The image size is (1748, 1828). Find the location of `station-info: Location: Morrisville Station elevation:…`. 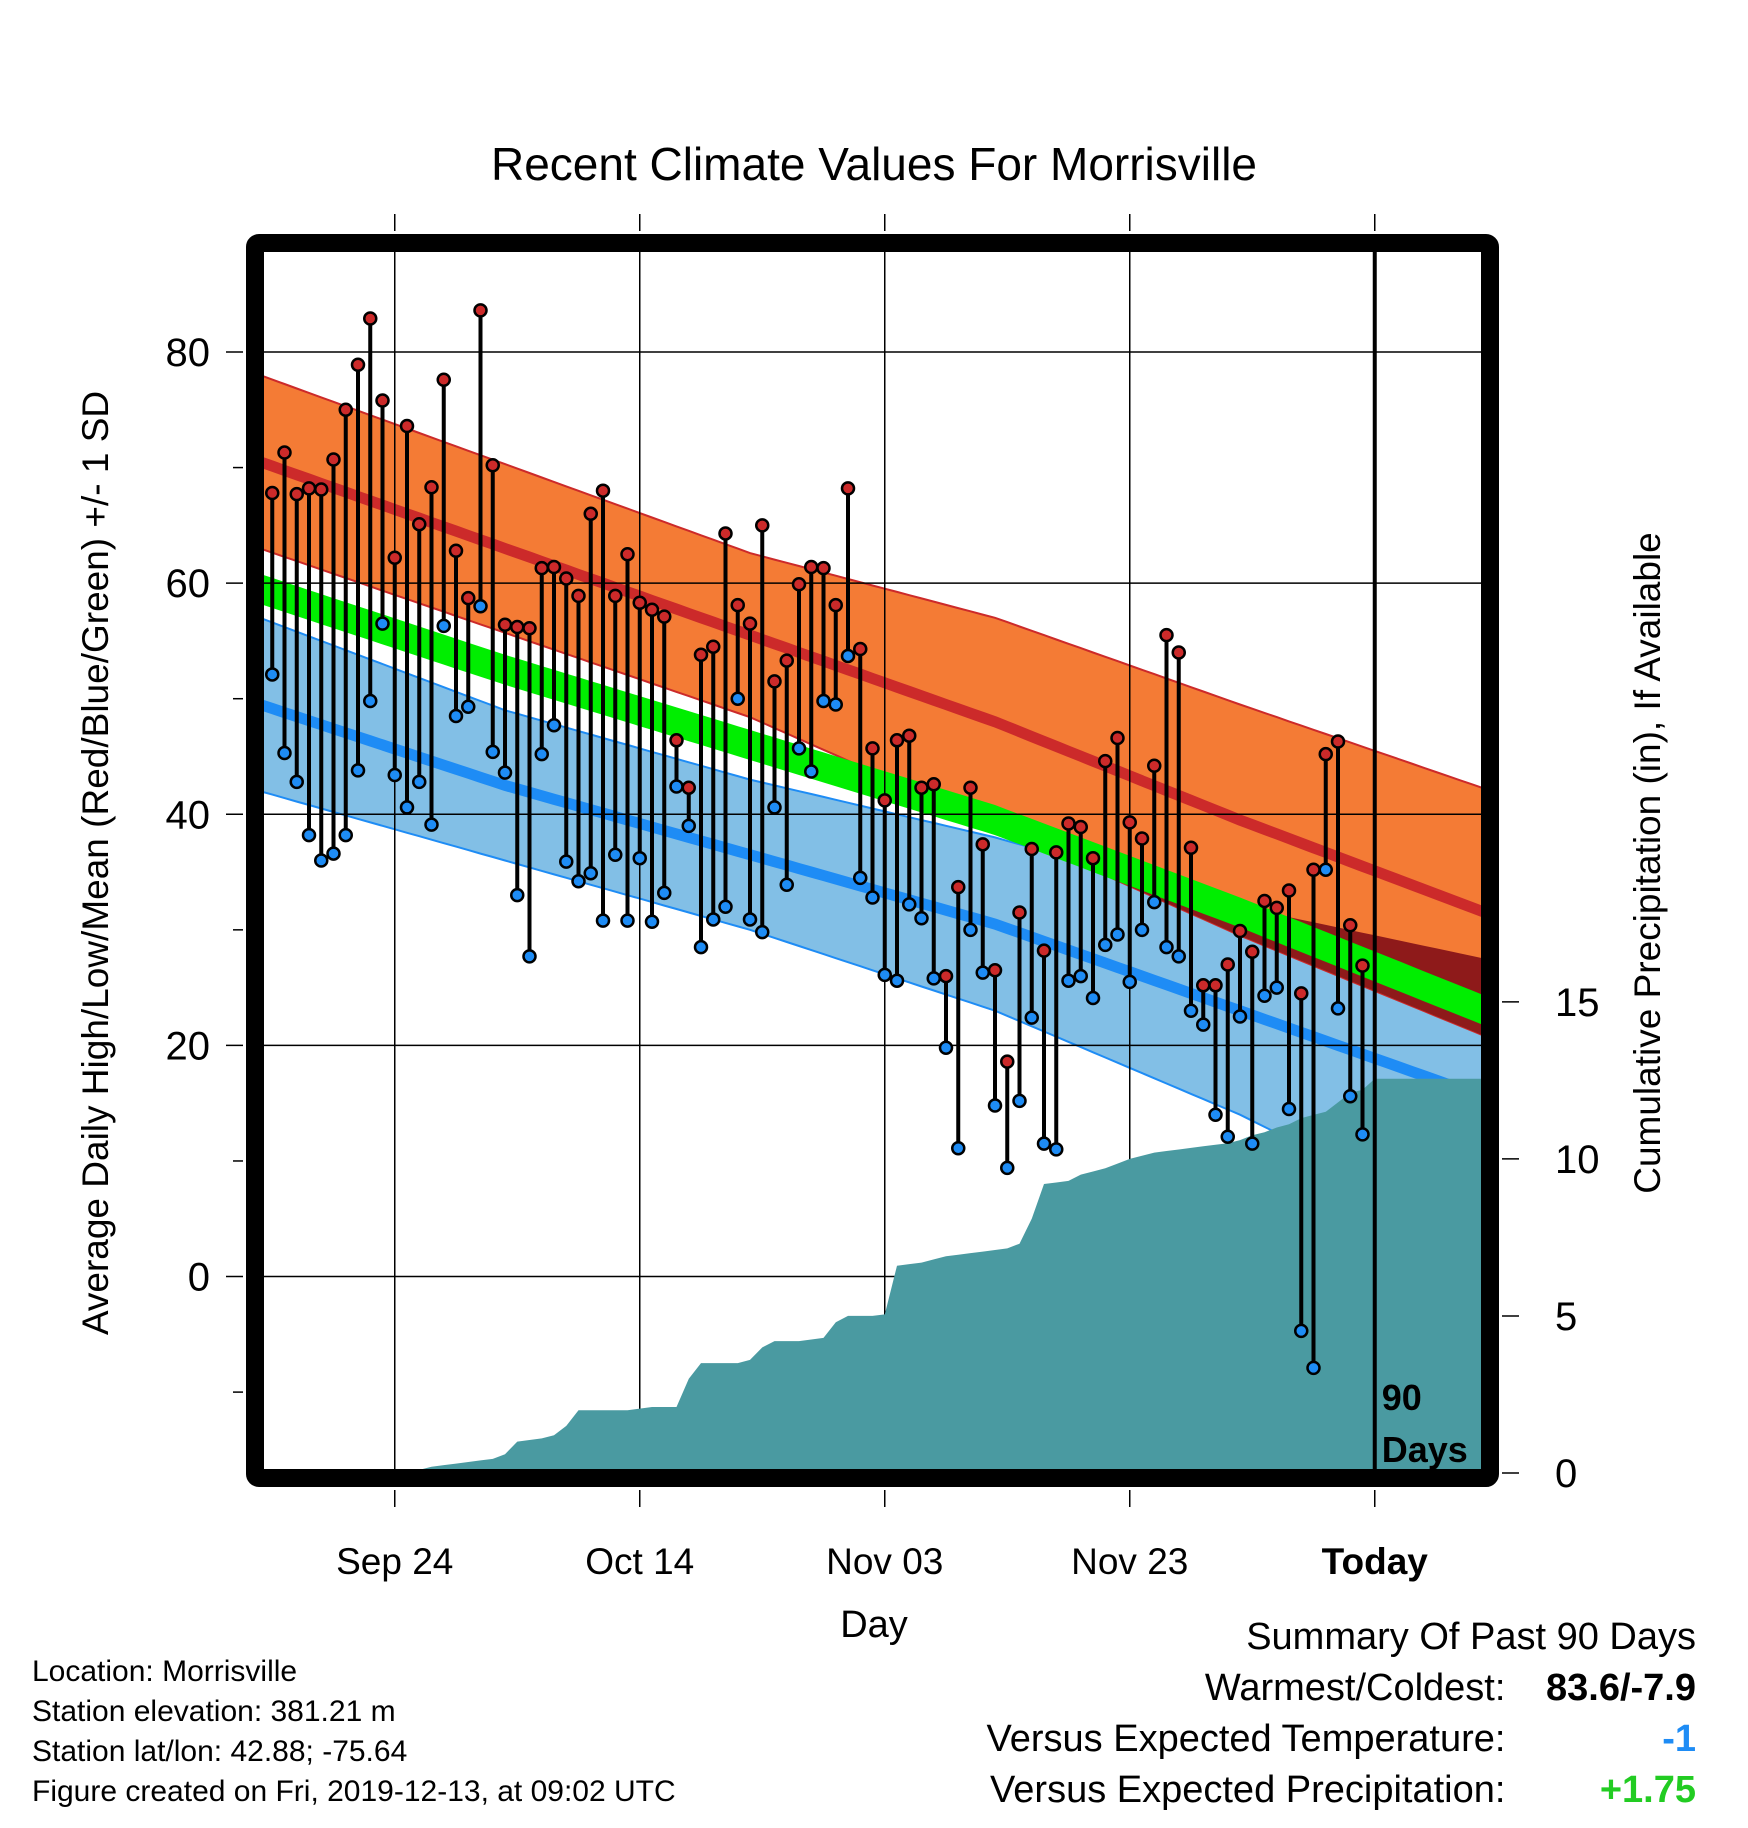

station-info: Location: Morrisville Station elevation:… is located at coordinates (354, 1732).